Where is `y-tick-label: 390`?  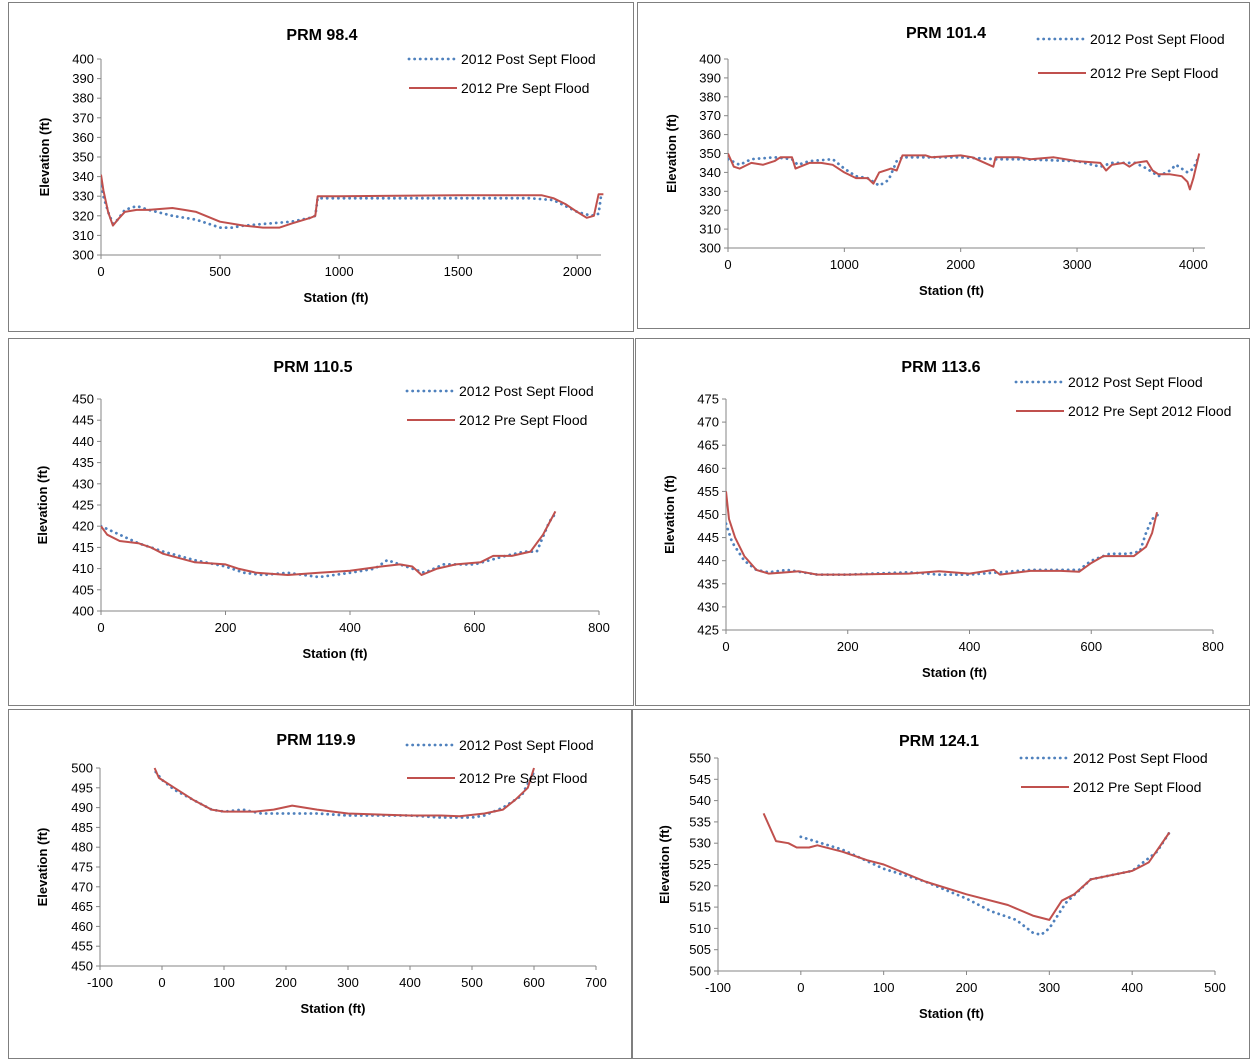 y-tick-label: 390 is located at coordinates (710, 77).